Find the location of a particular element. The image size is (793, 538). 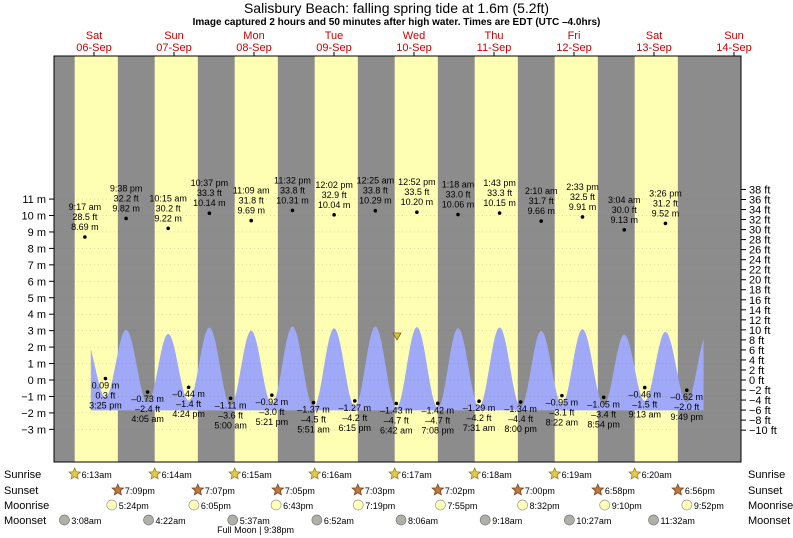

extreme-time: 5:00 am is located at coordinates (230, 425).